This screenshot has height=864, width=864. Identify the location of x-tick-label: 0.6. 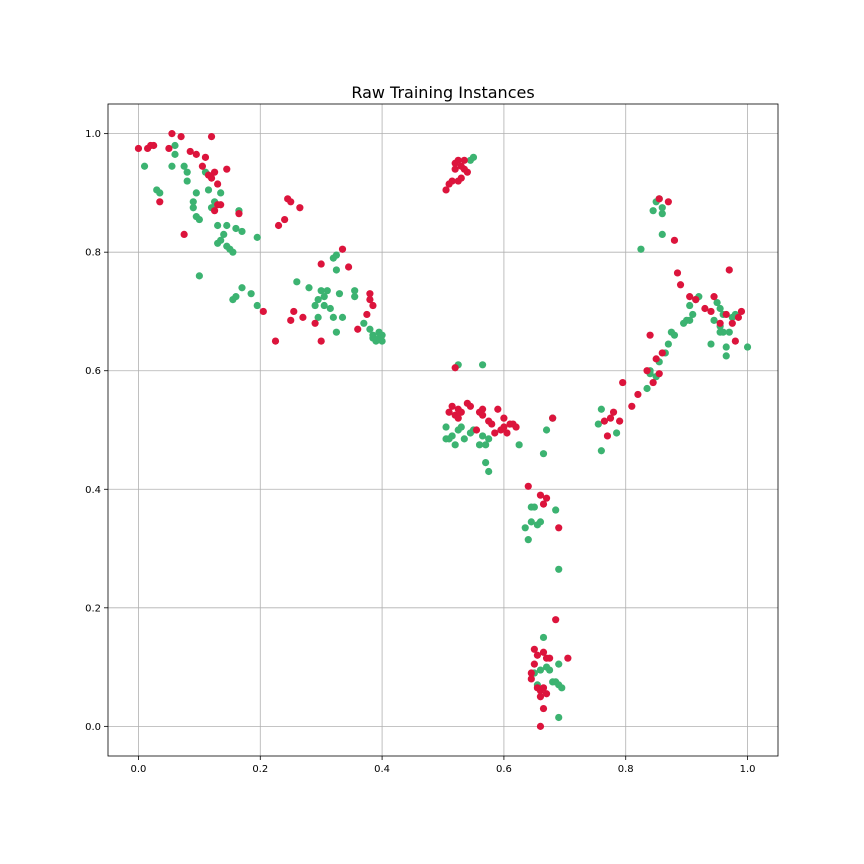
(504, 769).